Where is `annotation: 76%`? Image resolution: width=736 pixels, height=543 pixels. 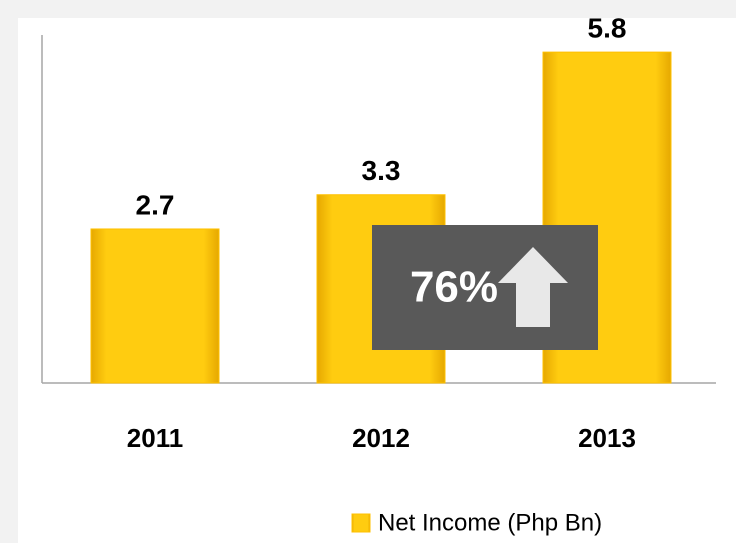 annotation: 76% is located at coordinates (485, 287).